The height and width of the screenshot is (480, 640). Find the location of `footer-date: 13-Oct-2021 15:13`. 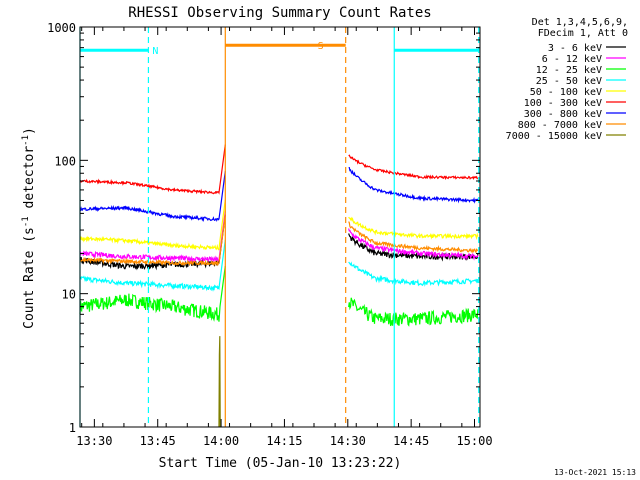

footer-date: 13-Oct-2021 15:13 is located at coordinates (595, 472).